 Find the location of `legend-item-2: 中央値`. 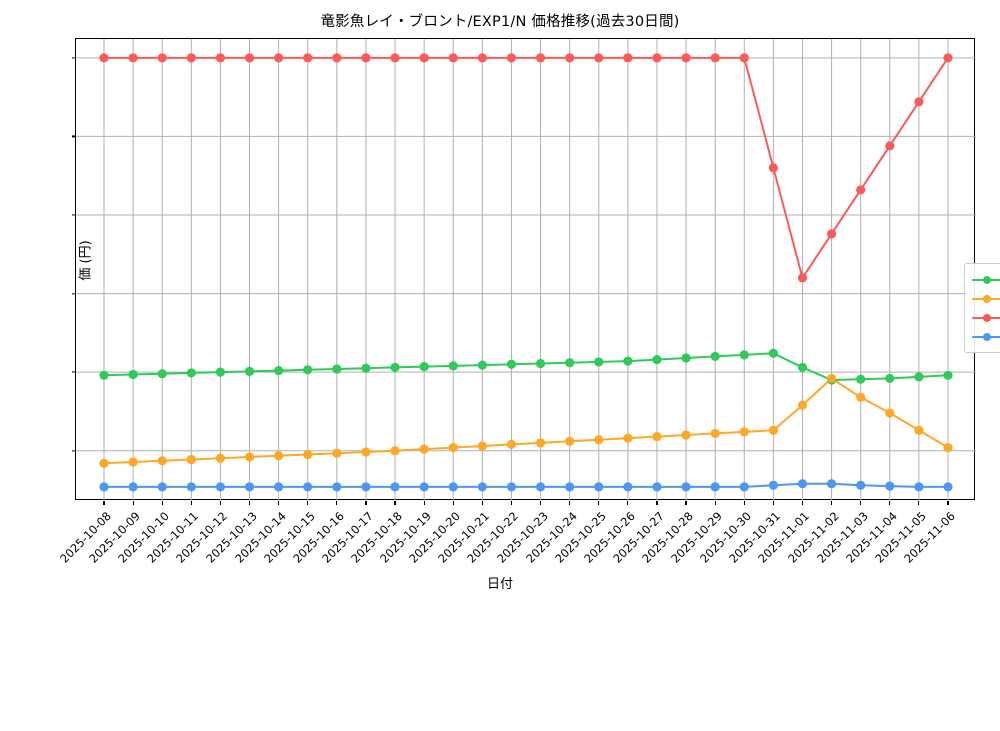

legend-item-2: 中央値 is located at coordinates (986, 298).